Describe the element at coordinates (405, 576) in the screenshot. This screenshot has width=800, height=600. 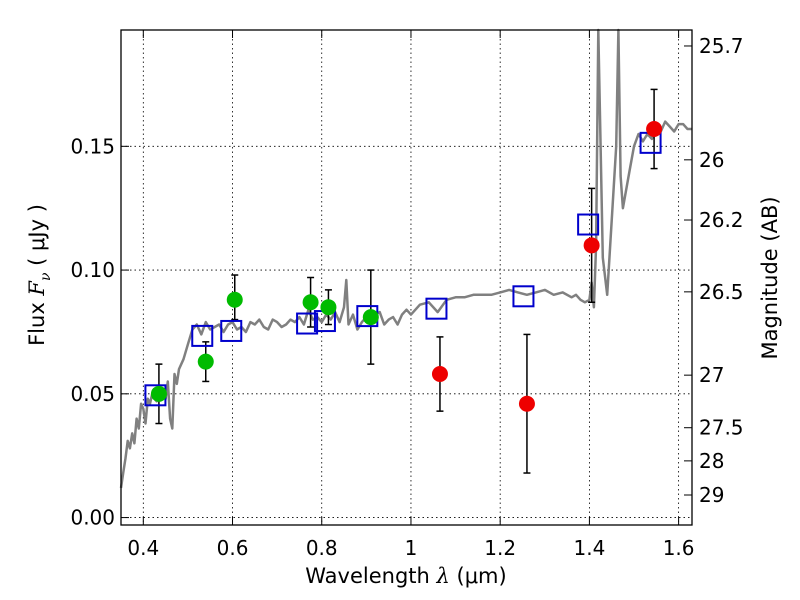
I see `x-axis-label: Wavelength λ (μm)` at that location.